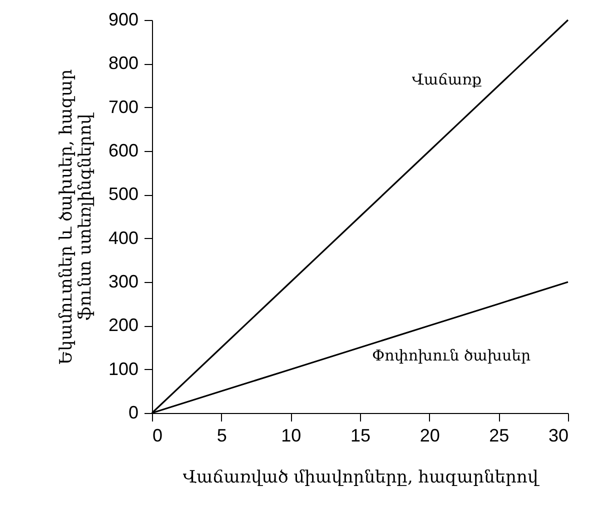 This screenshot has height=520, width=602. What do you see at coordinates (123, 63) in the screenshot?
I see `y-tick-label: 800` at bounding box center [123, 63].